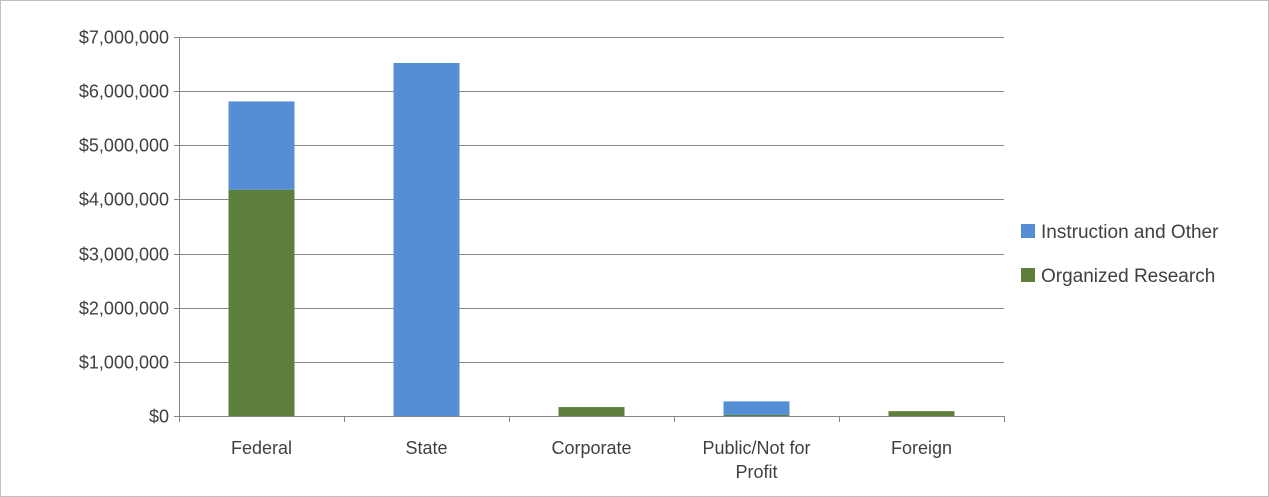  I want to click on x-tick-label-line: Federal, so click(261, 448).